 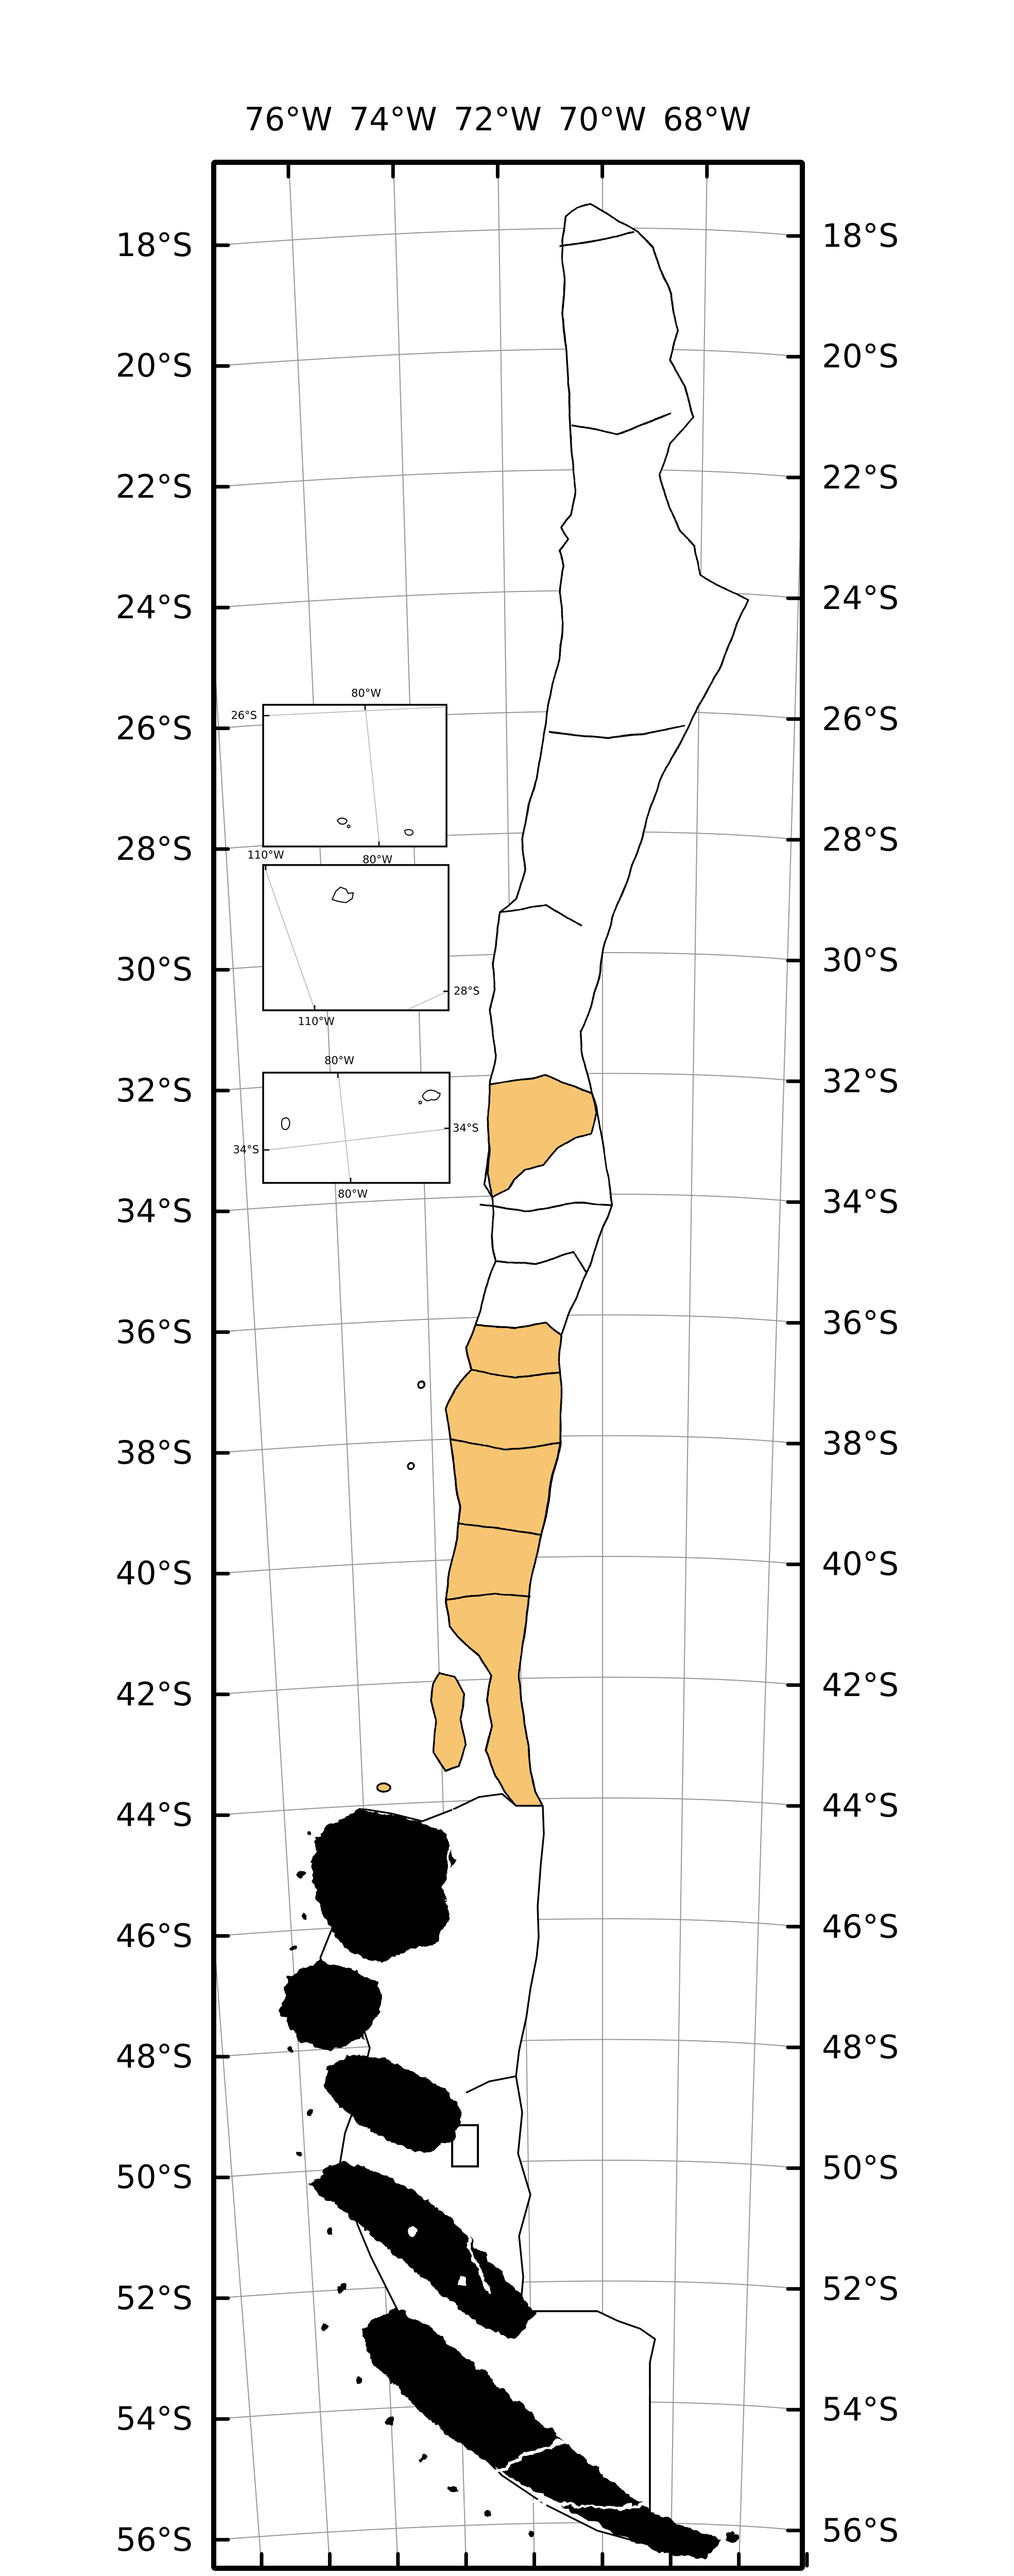 I want to click on lat-label-left: 52°S, so click(x=154, y=2298).